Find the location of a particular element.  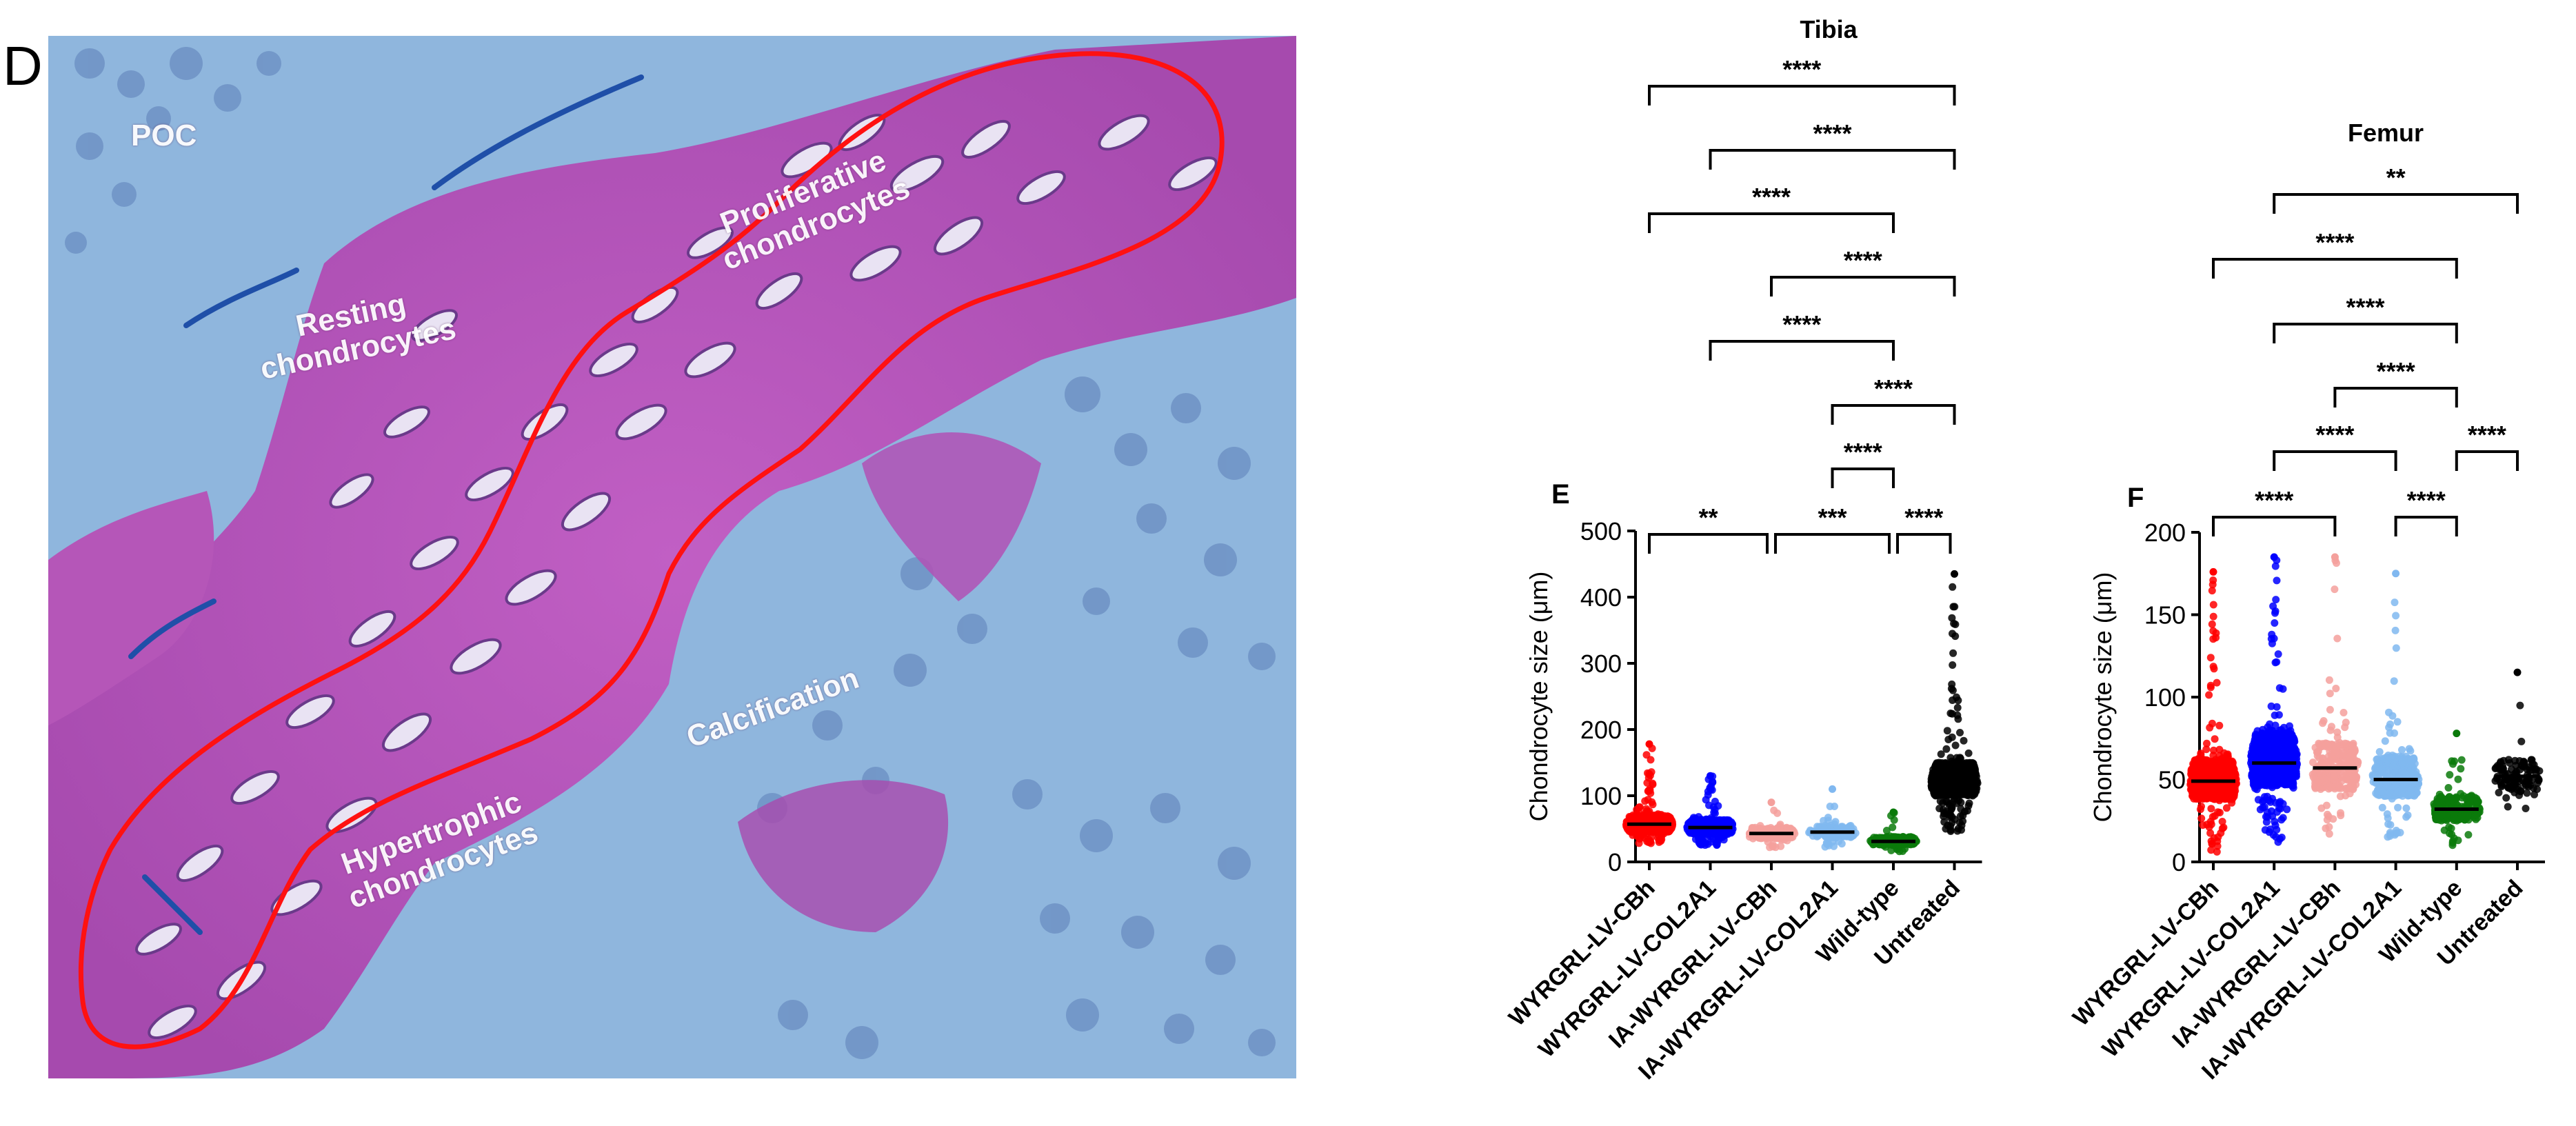

y-tick-label: 150 is located at coordinates (2165, 615).